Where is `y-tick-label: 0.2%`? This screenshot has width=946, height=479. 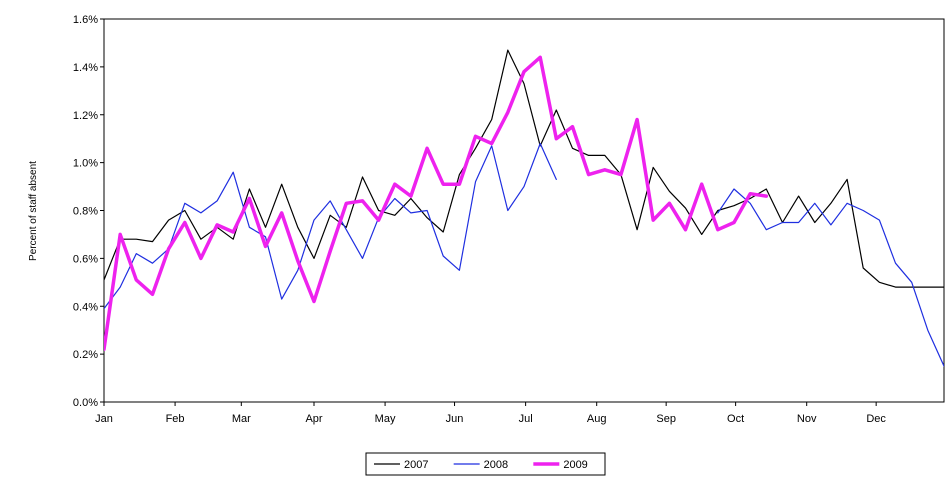 y-tick-label: 0.2% is located at coordinates (85, 355).